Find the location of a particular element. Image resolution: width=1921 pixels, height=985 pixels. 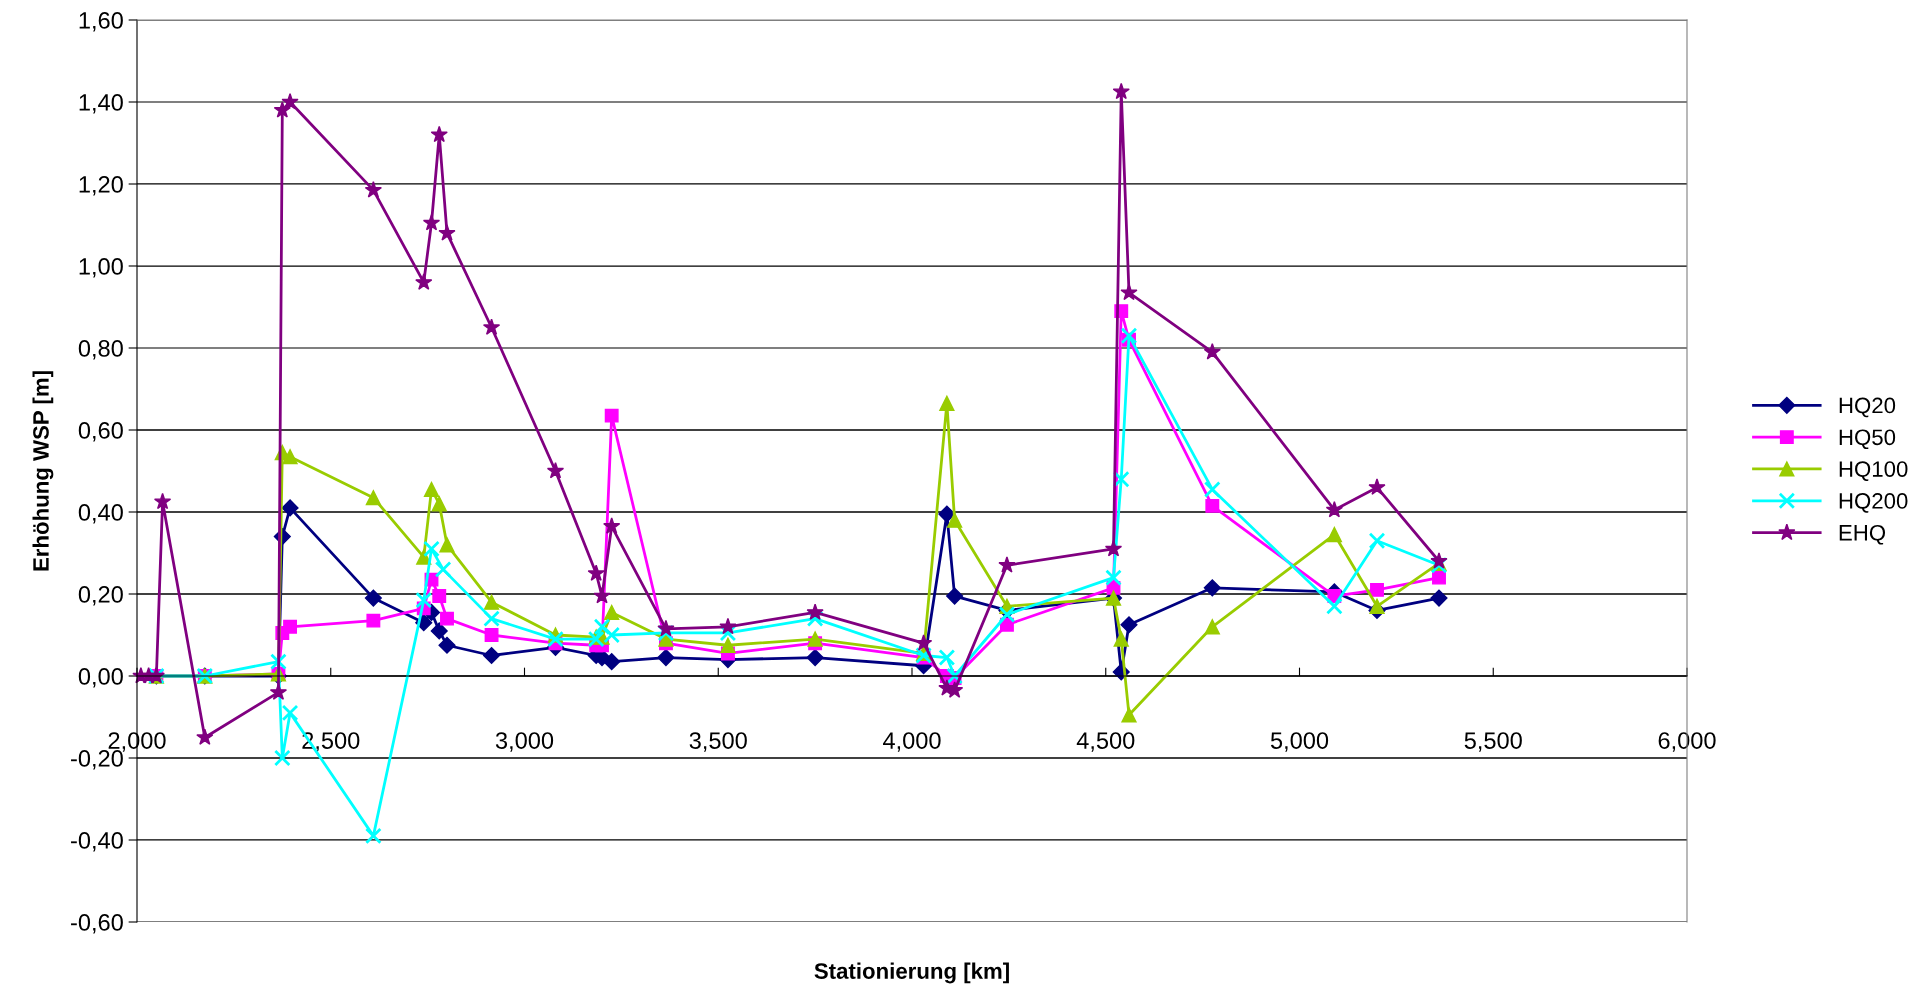

y-tick-label: 0,00 is located at coordinates (100, 678).